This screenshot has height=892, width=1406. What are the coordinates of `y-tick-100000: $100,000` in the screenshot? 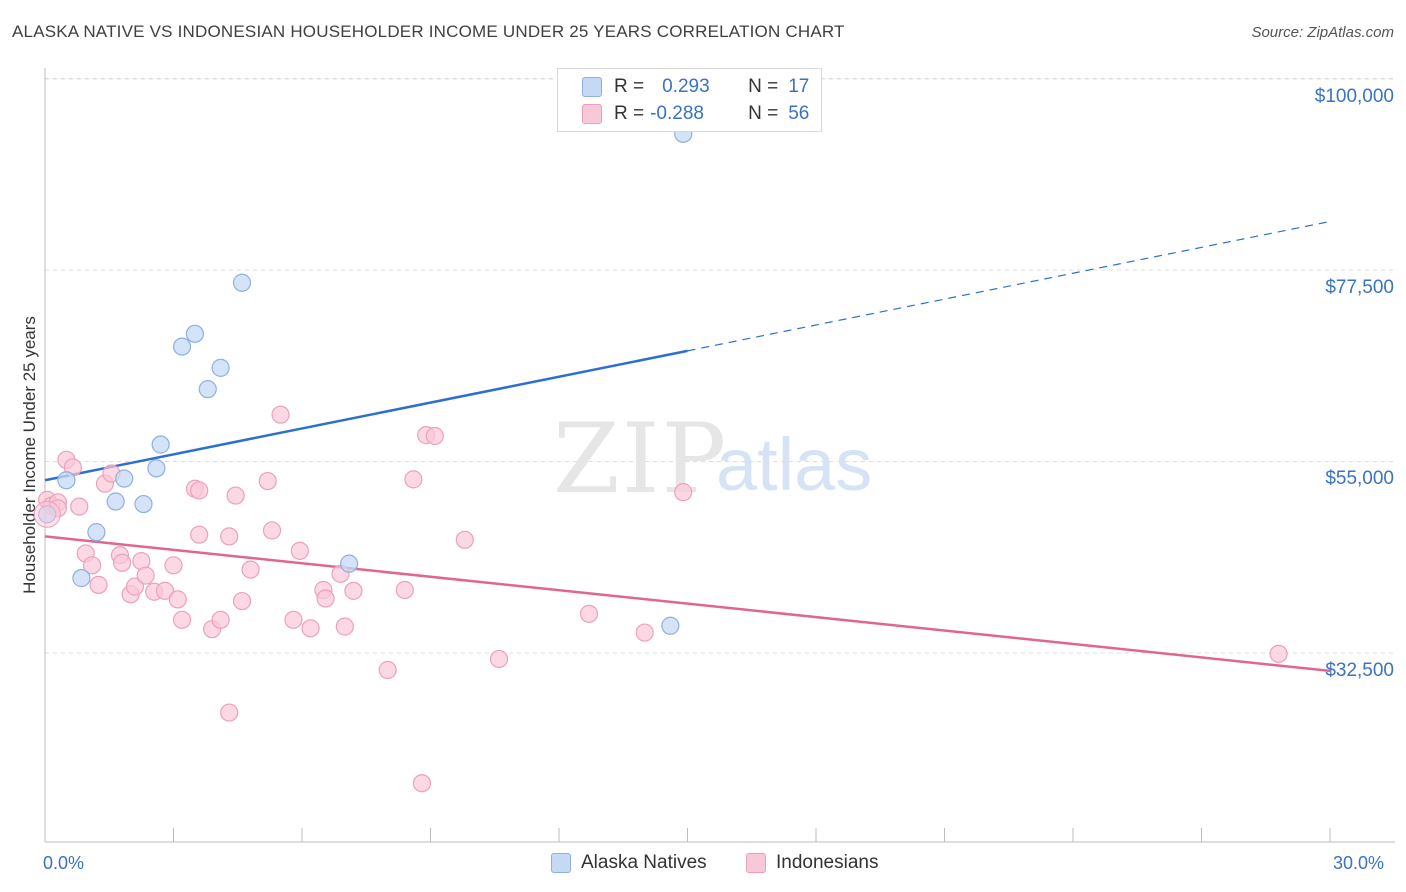 It's located at (1354, 96).